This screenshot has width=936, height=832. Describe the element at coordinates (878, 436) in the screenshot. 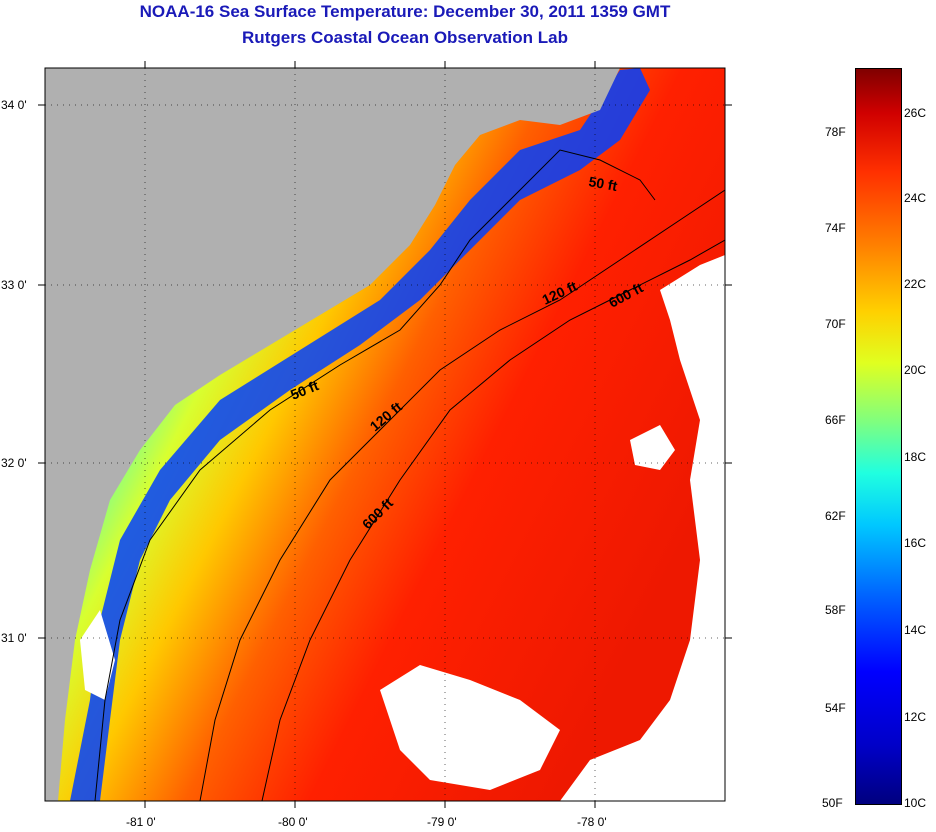

I see `temperature-colorbar` at that location.